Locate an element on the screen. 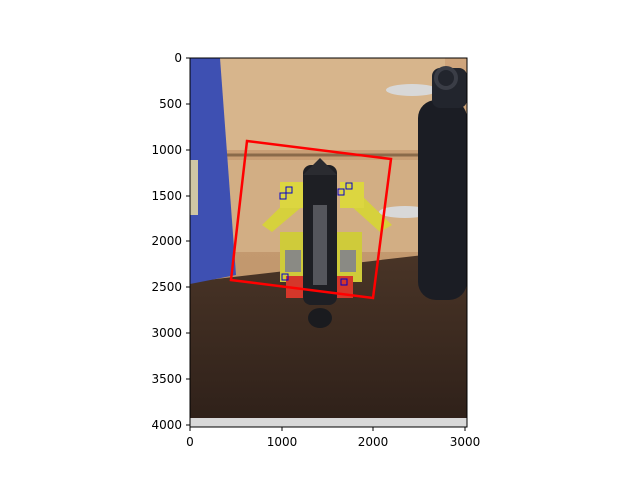 The image size is (640, 480). y-axis: 0 500 1000 1500 2000 2500 3000 3500 4000 is located at coordinates (170, 241).